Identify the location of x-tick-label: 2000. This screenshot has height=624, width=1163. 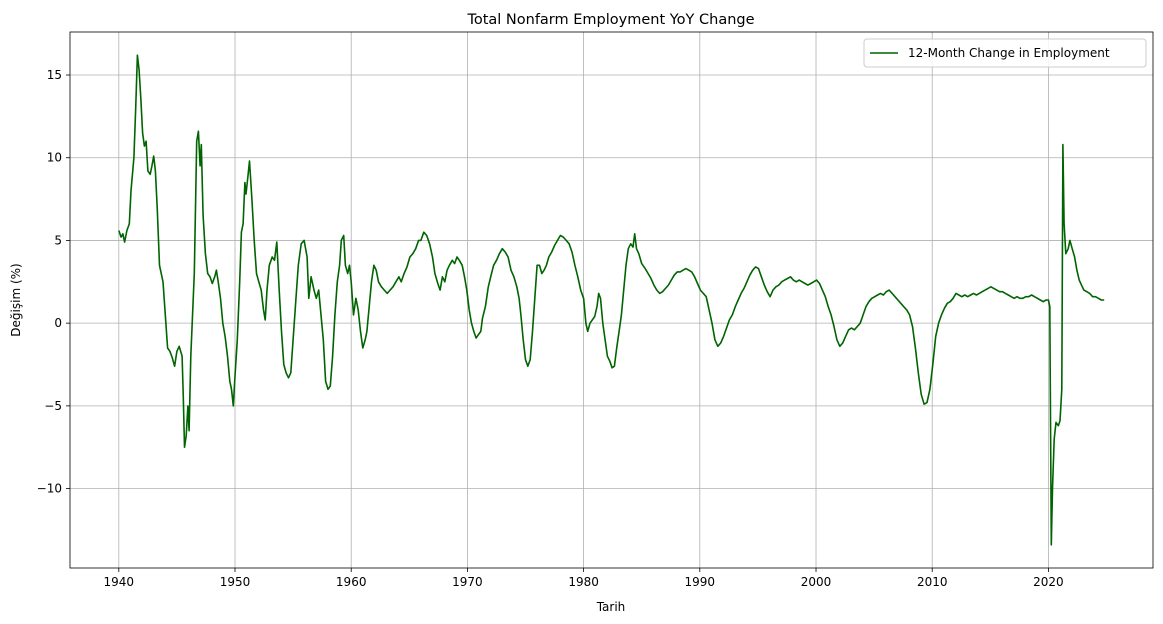
(816, 582).